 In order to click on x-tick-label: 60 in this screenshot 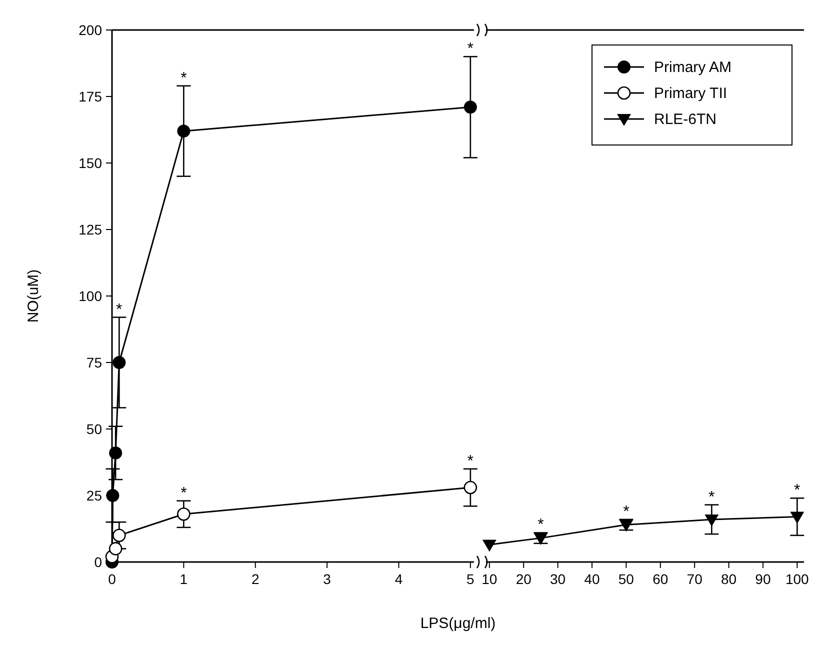, I will do `click(660, 579)`.